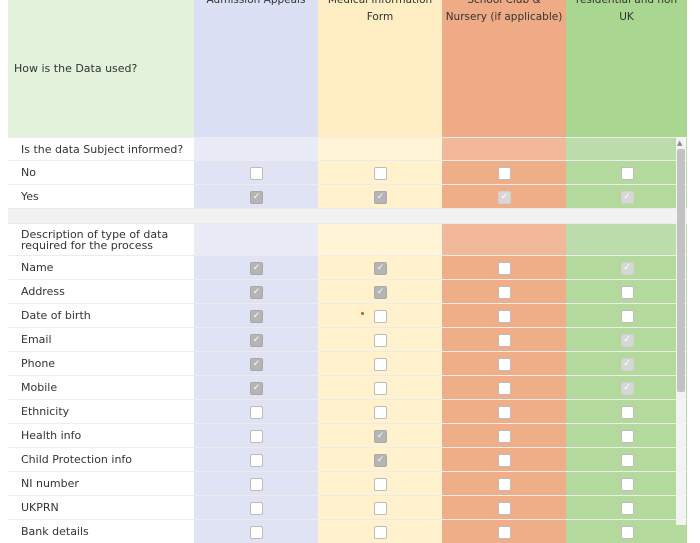 The height and width of the screenshot is (543, 700). I want to click on cell-mobile-medical-information-form, so click(380, 387).